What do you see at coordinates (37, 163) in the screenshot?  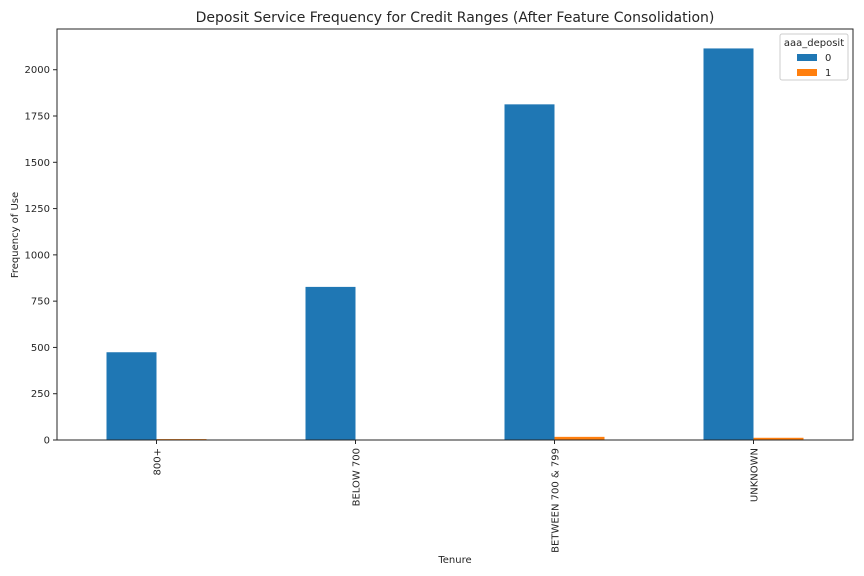 I see `y-tick-label: 1500` at bounding box center [37, 163].